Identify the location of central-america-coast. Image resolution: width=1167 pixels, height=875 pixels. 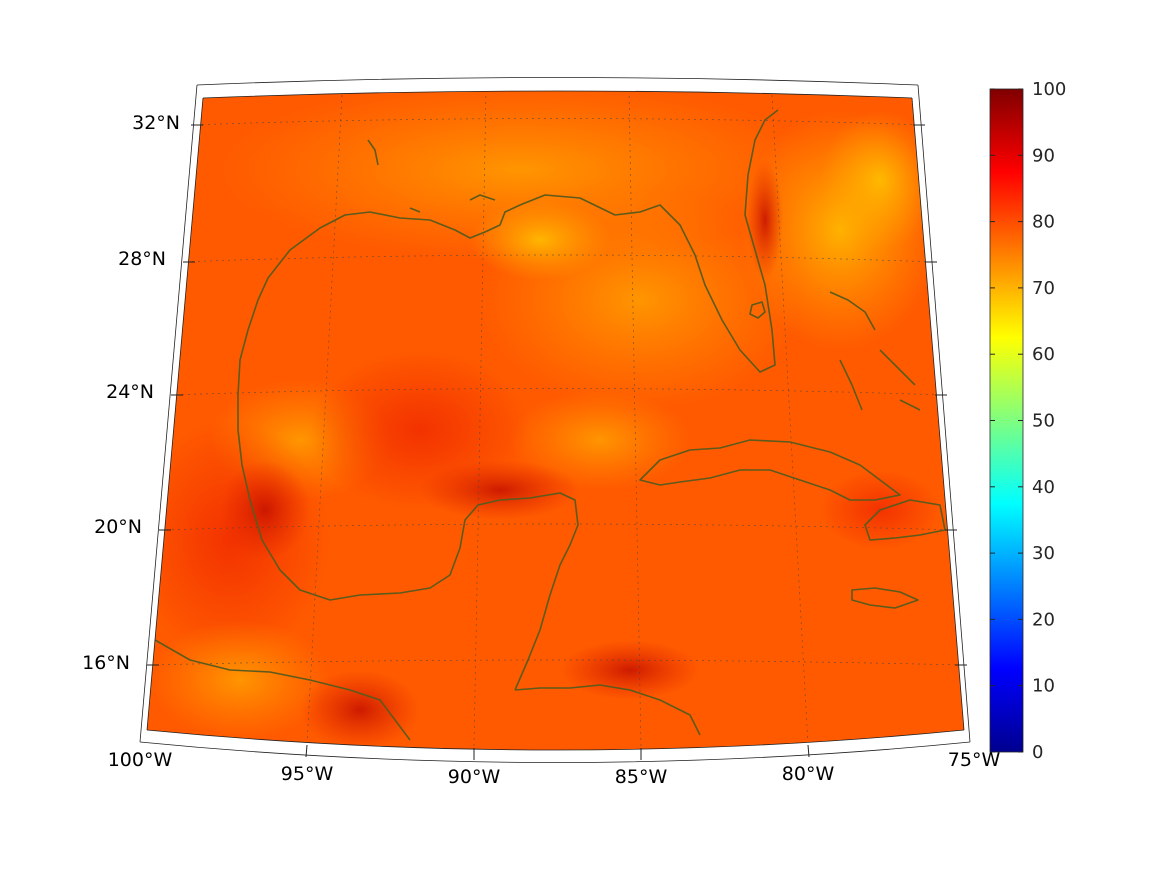
(607, 710).